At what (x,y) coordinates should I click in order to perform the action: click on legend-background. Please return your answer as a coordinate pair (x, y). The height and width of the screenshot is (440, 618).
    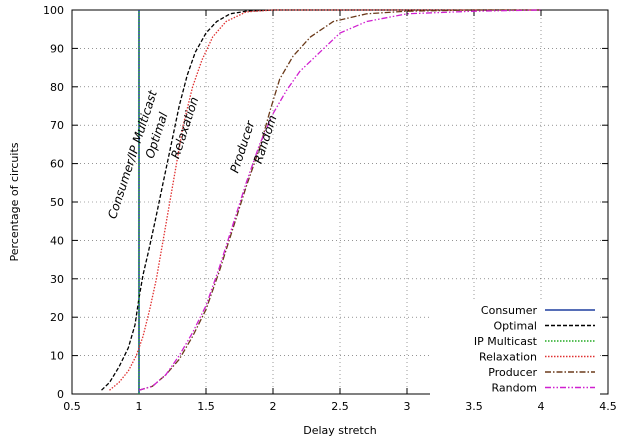
    Looking at the image, I should click on (515, 349).